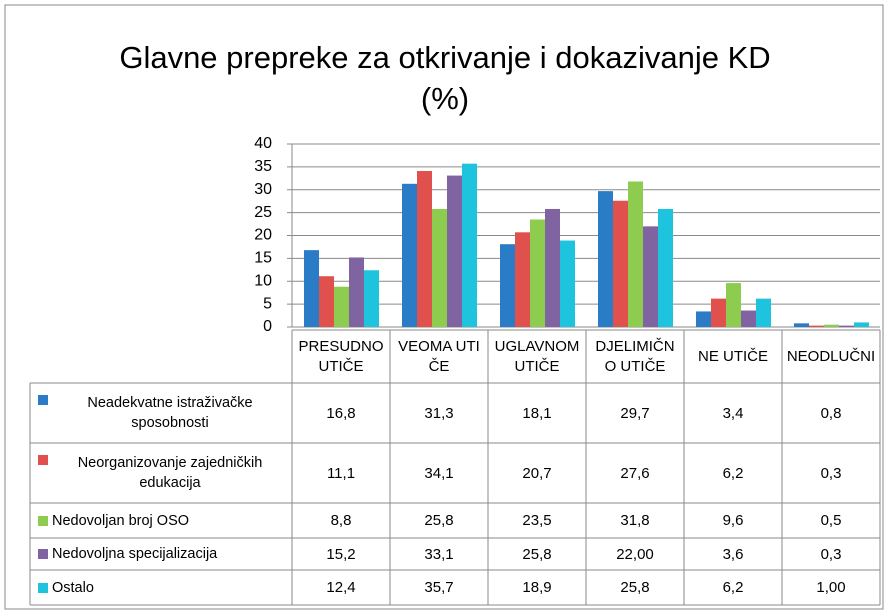  I want to click on y-tick-label: 5, so click(267, 303).